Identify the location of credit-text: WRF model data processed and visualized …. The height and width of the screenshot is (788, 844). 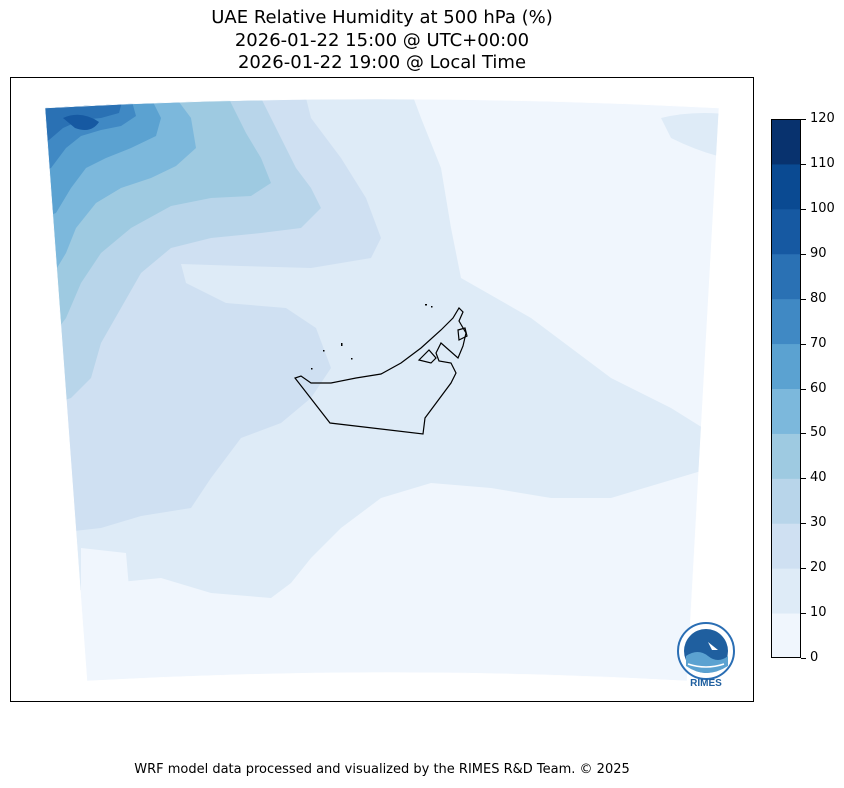
(382, 769).